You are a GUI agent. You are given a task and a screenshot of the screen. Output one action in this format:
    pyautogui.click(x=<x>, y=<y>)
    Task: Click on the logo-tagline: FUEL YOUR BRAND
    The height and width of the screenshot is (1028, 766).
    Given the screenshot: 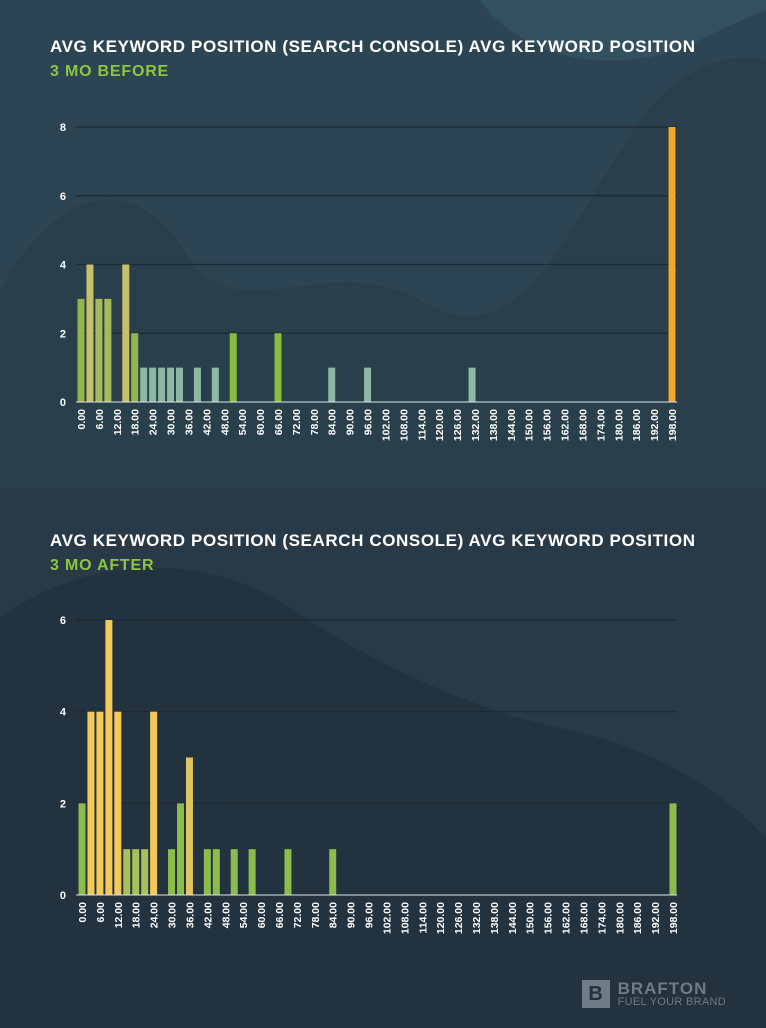 What is the action you would take?
    pyautogui.click(x=671, y=1002)
    